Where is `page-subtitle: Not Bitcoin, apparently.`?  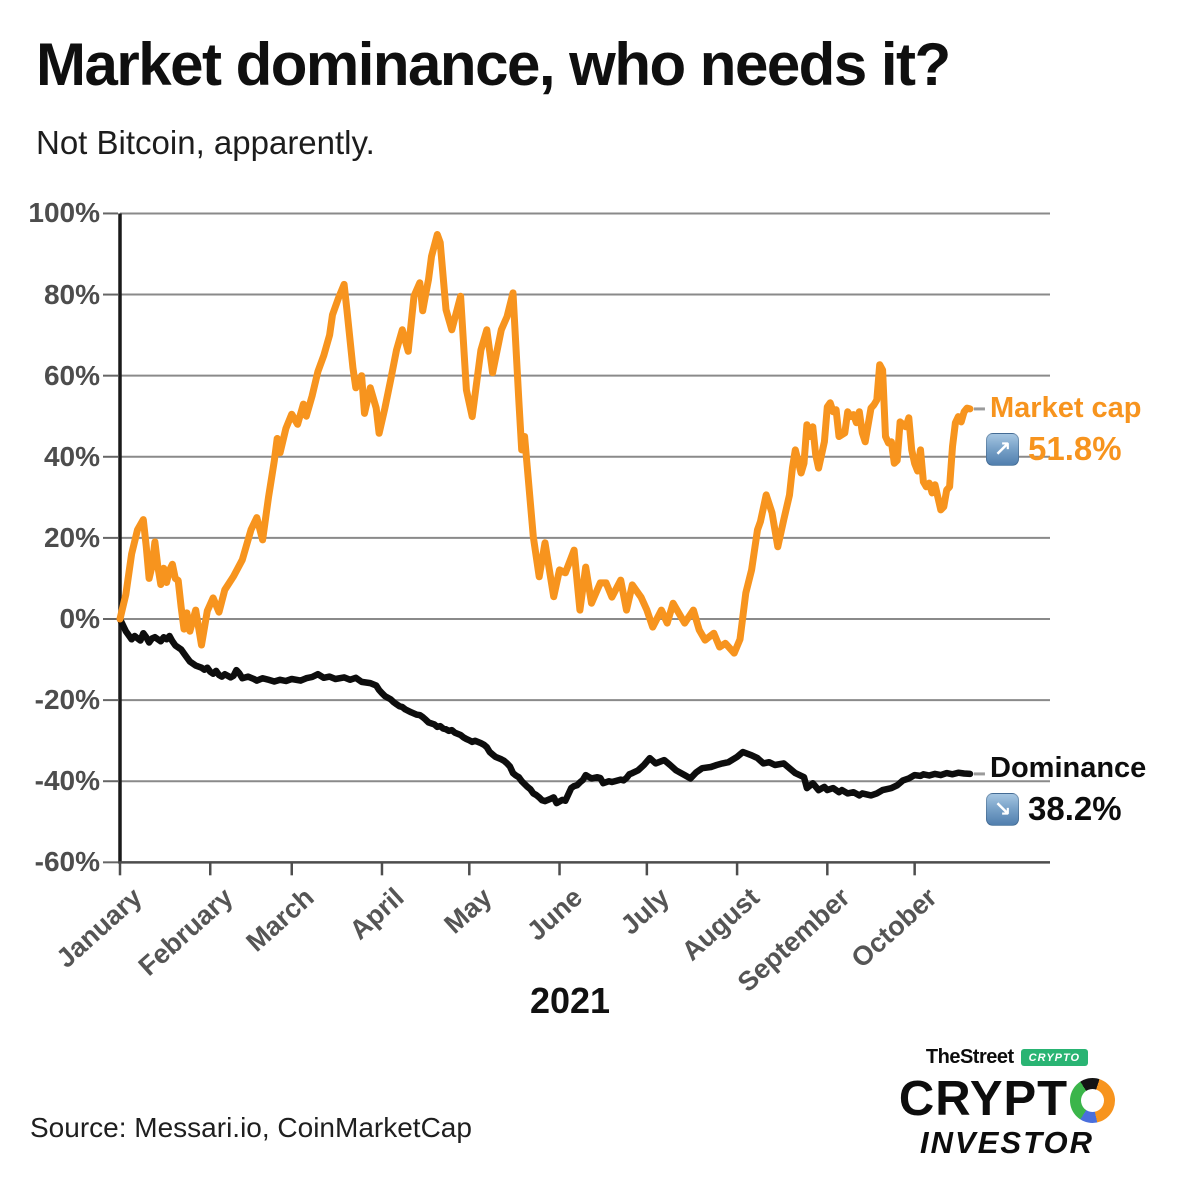
page-subtitle: Not Bitcoin, apparently. is located at coordinates (205, 142).